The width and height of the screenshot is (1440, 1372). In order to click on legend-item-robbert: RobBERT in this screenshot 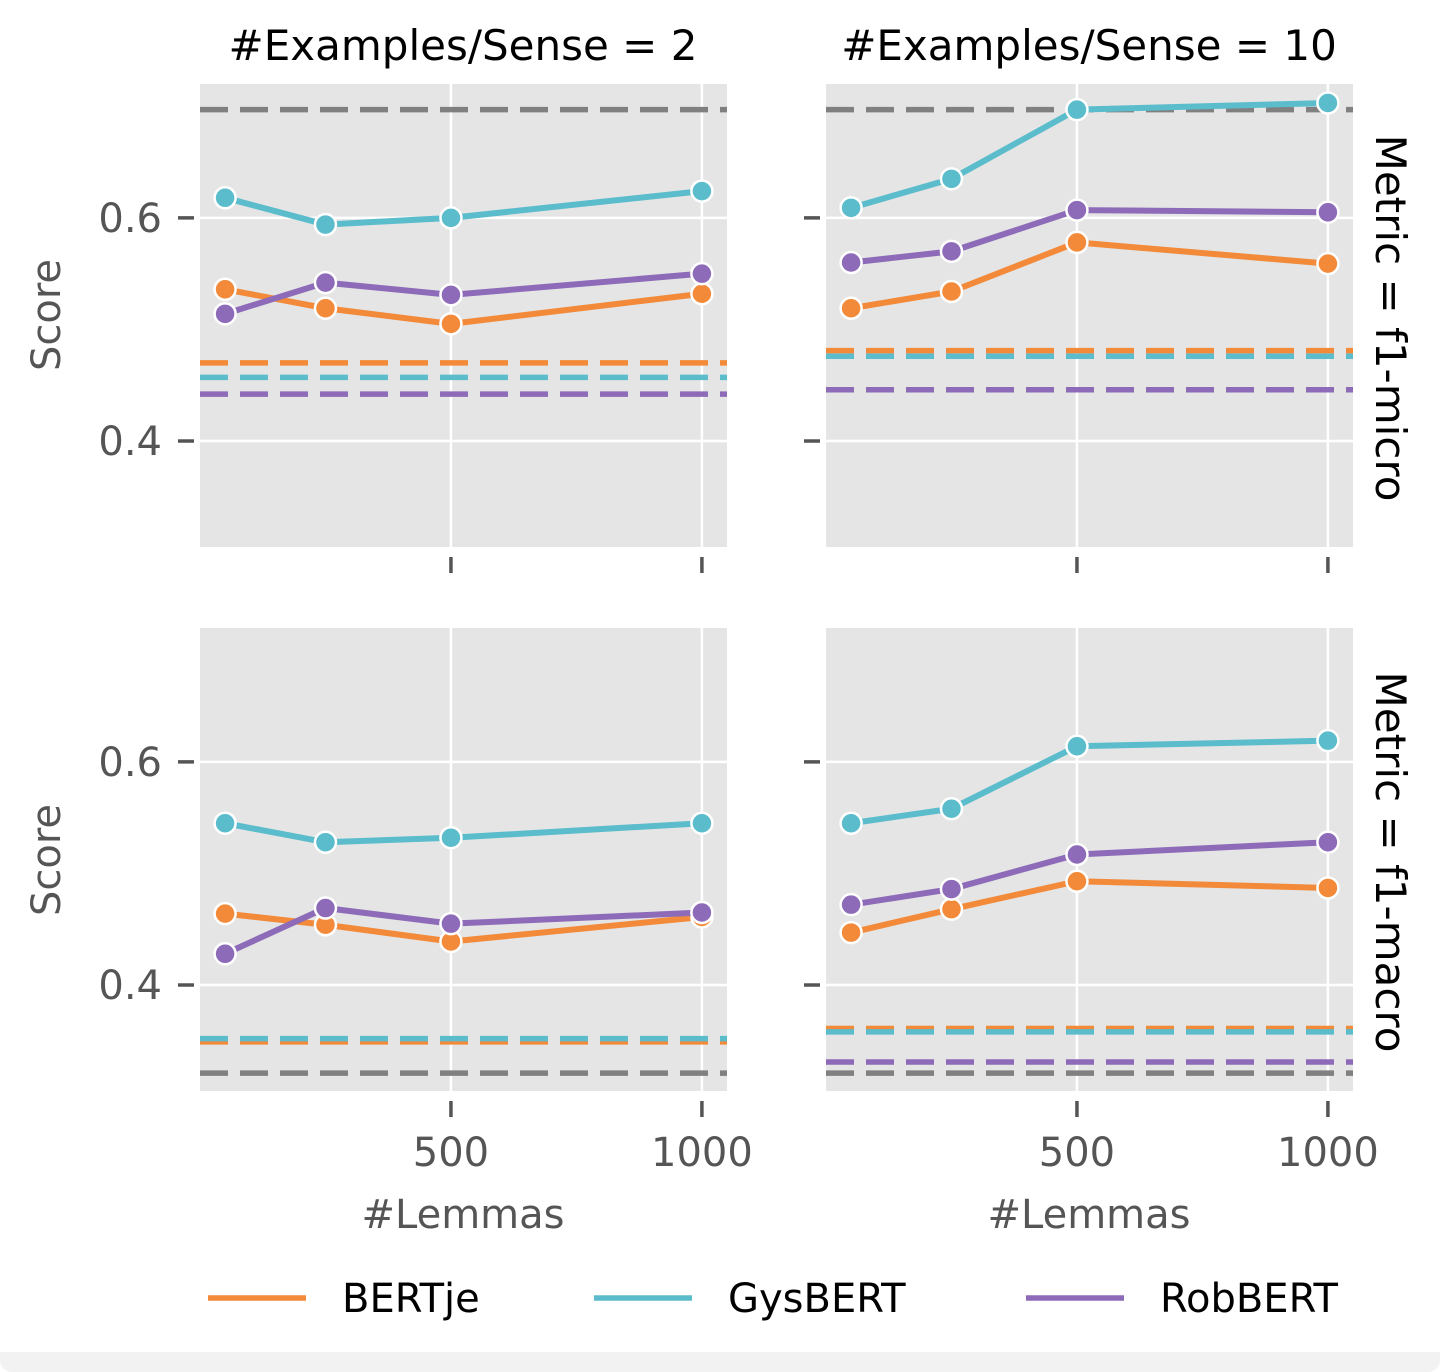, I will do `click(1182, 1299)`.